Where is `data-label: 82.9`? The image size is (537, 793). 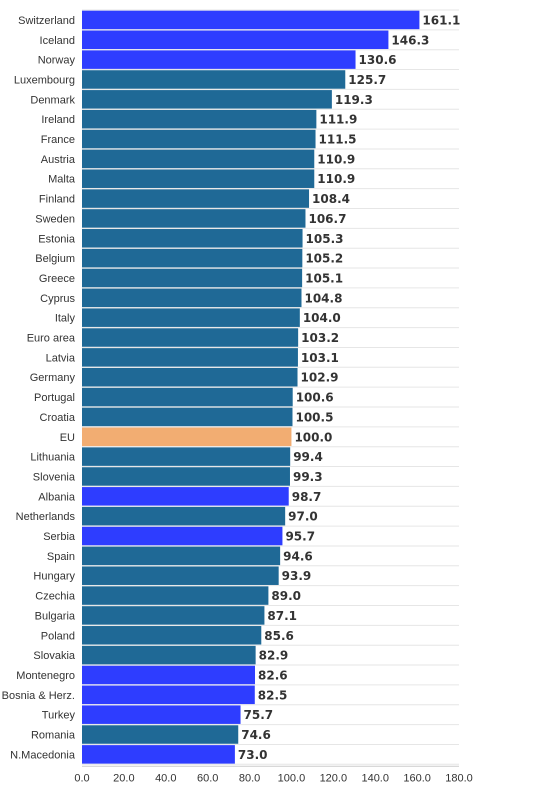 data-label: 82.9 is located at coordinates (274, 656).